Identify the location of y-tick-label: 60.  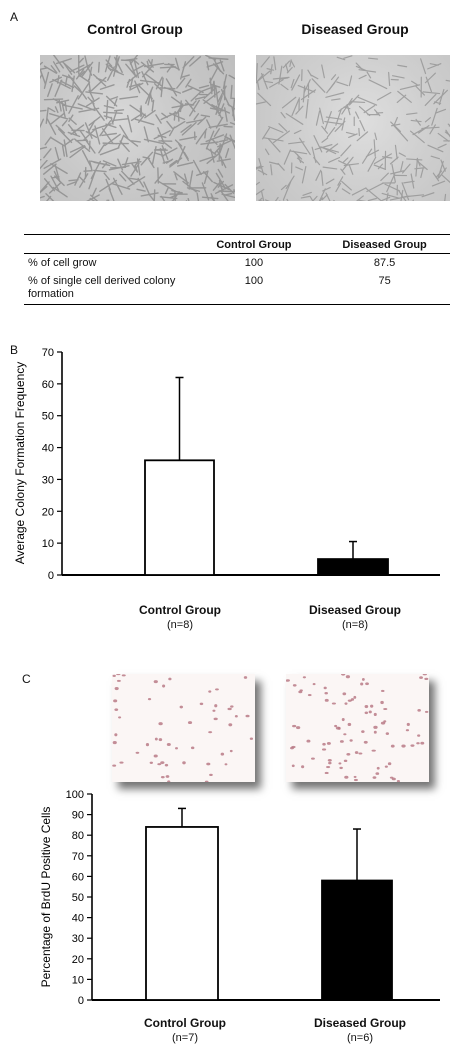
(78, 877).